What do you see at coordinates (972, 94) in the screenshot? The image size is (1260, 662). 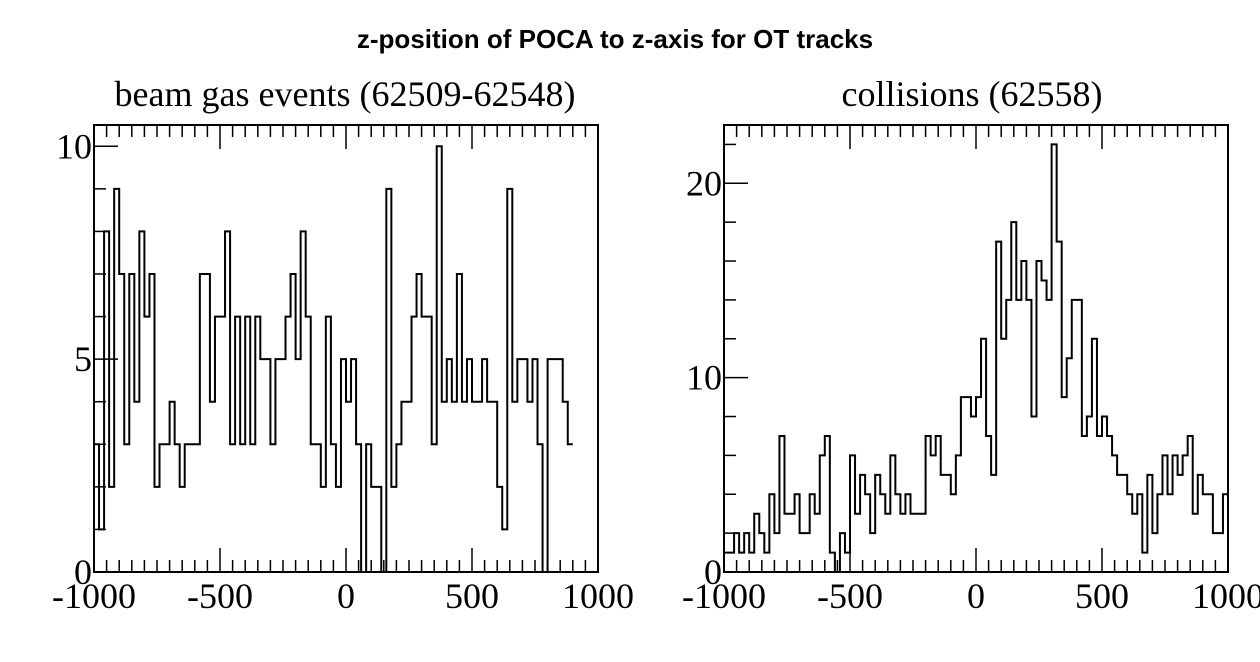 I see `panel-title: collisions (62558)` at bounding box center [972, 94].